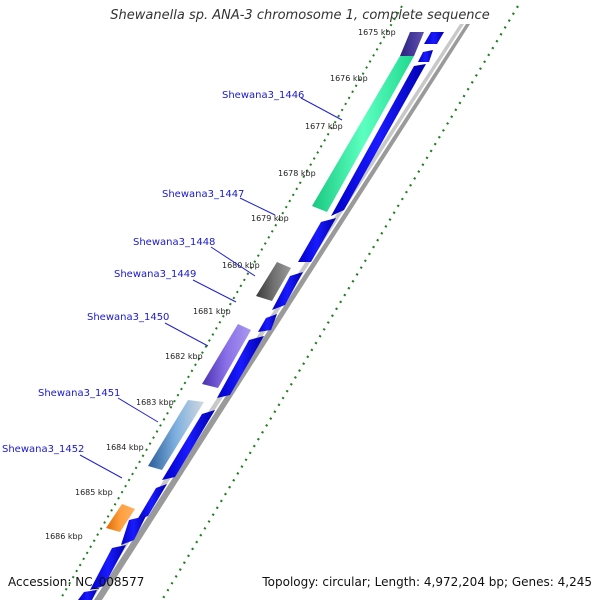 Image resolution: width=600 pixels, height=600 pixels. Describe the element at coordinates (174, 242) in the screenshot. I see `gene-label-shewana3-1448: Shewana3_1448` at that location.